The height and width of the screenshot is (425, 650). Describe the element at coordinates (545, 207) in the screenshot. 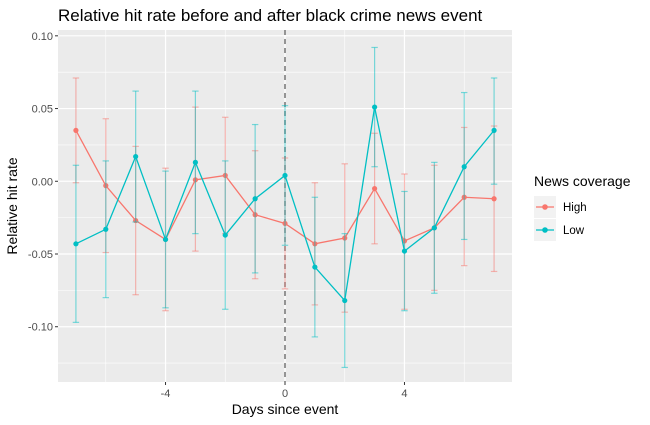

I see `legend-point-high` at that location.